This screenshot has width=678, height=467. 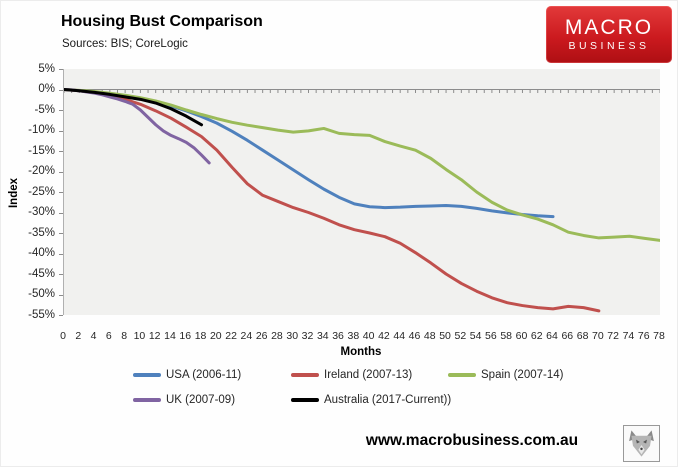 I want to click on legend-item-ireland: Ireland (2007-13), so click(x=351, y=375).